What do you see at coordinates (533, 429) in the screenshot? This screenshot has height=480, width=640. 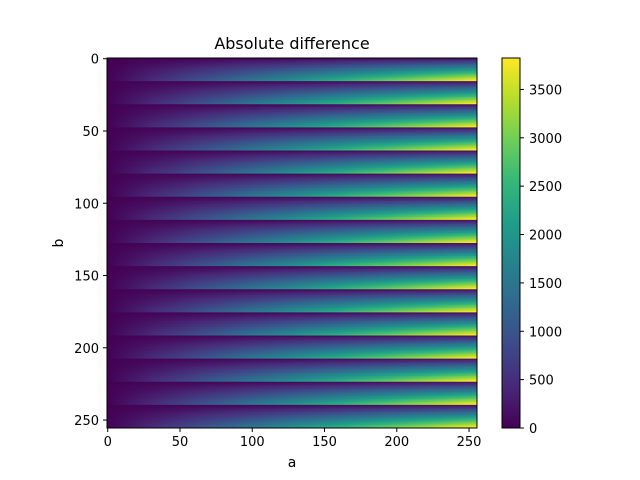 I see `colorbar-tick-label: 0` at bounding box center [533, 429].